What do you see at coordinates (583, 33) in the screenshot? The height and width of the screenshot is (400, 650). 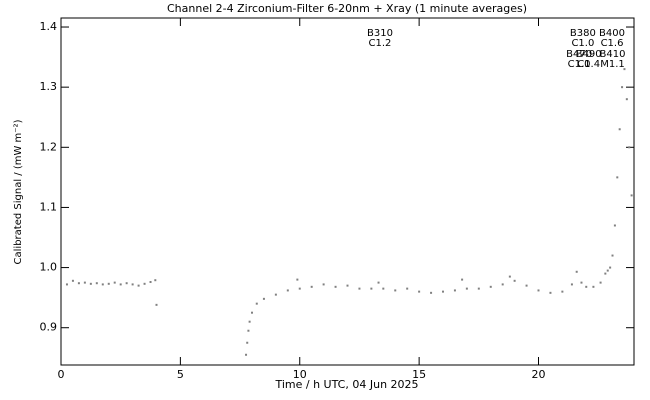 I see `flare-annotation: B380` at bounding box center [583, 33].